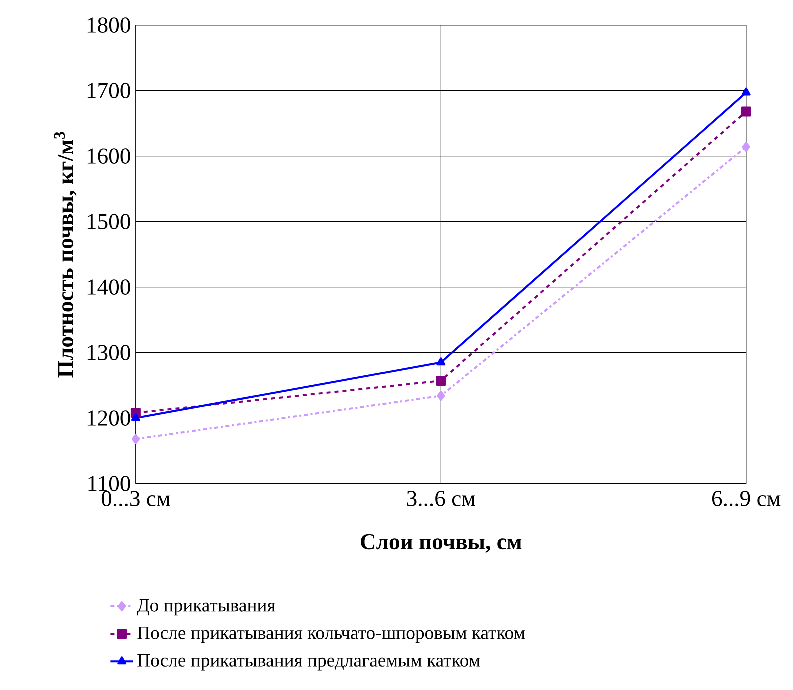 The width and height of the screenshot is (793, 690). I want to click on y-tick-label: 1100, so click(109, 484).